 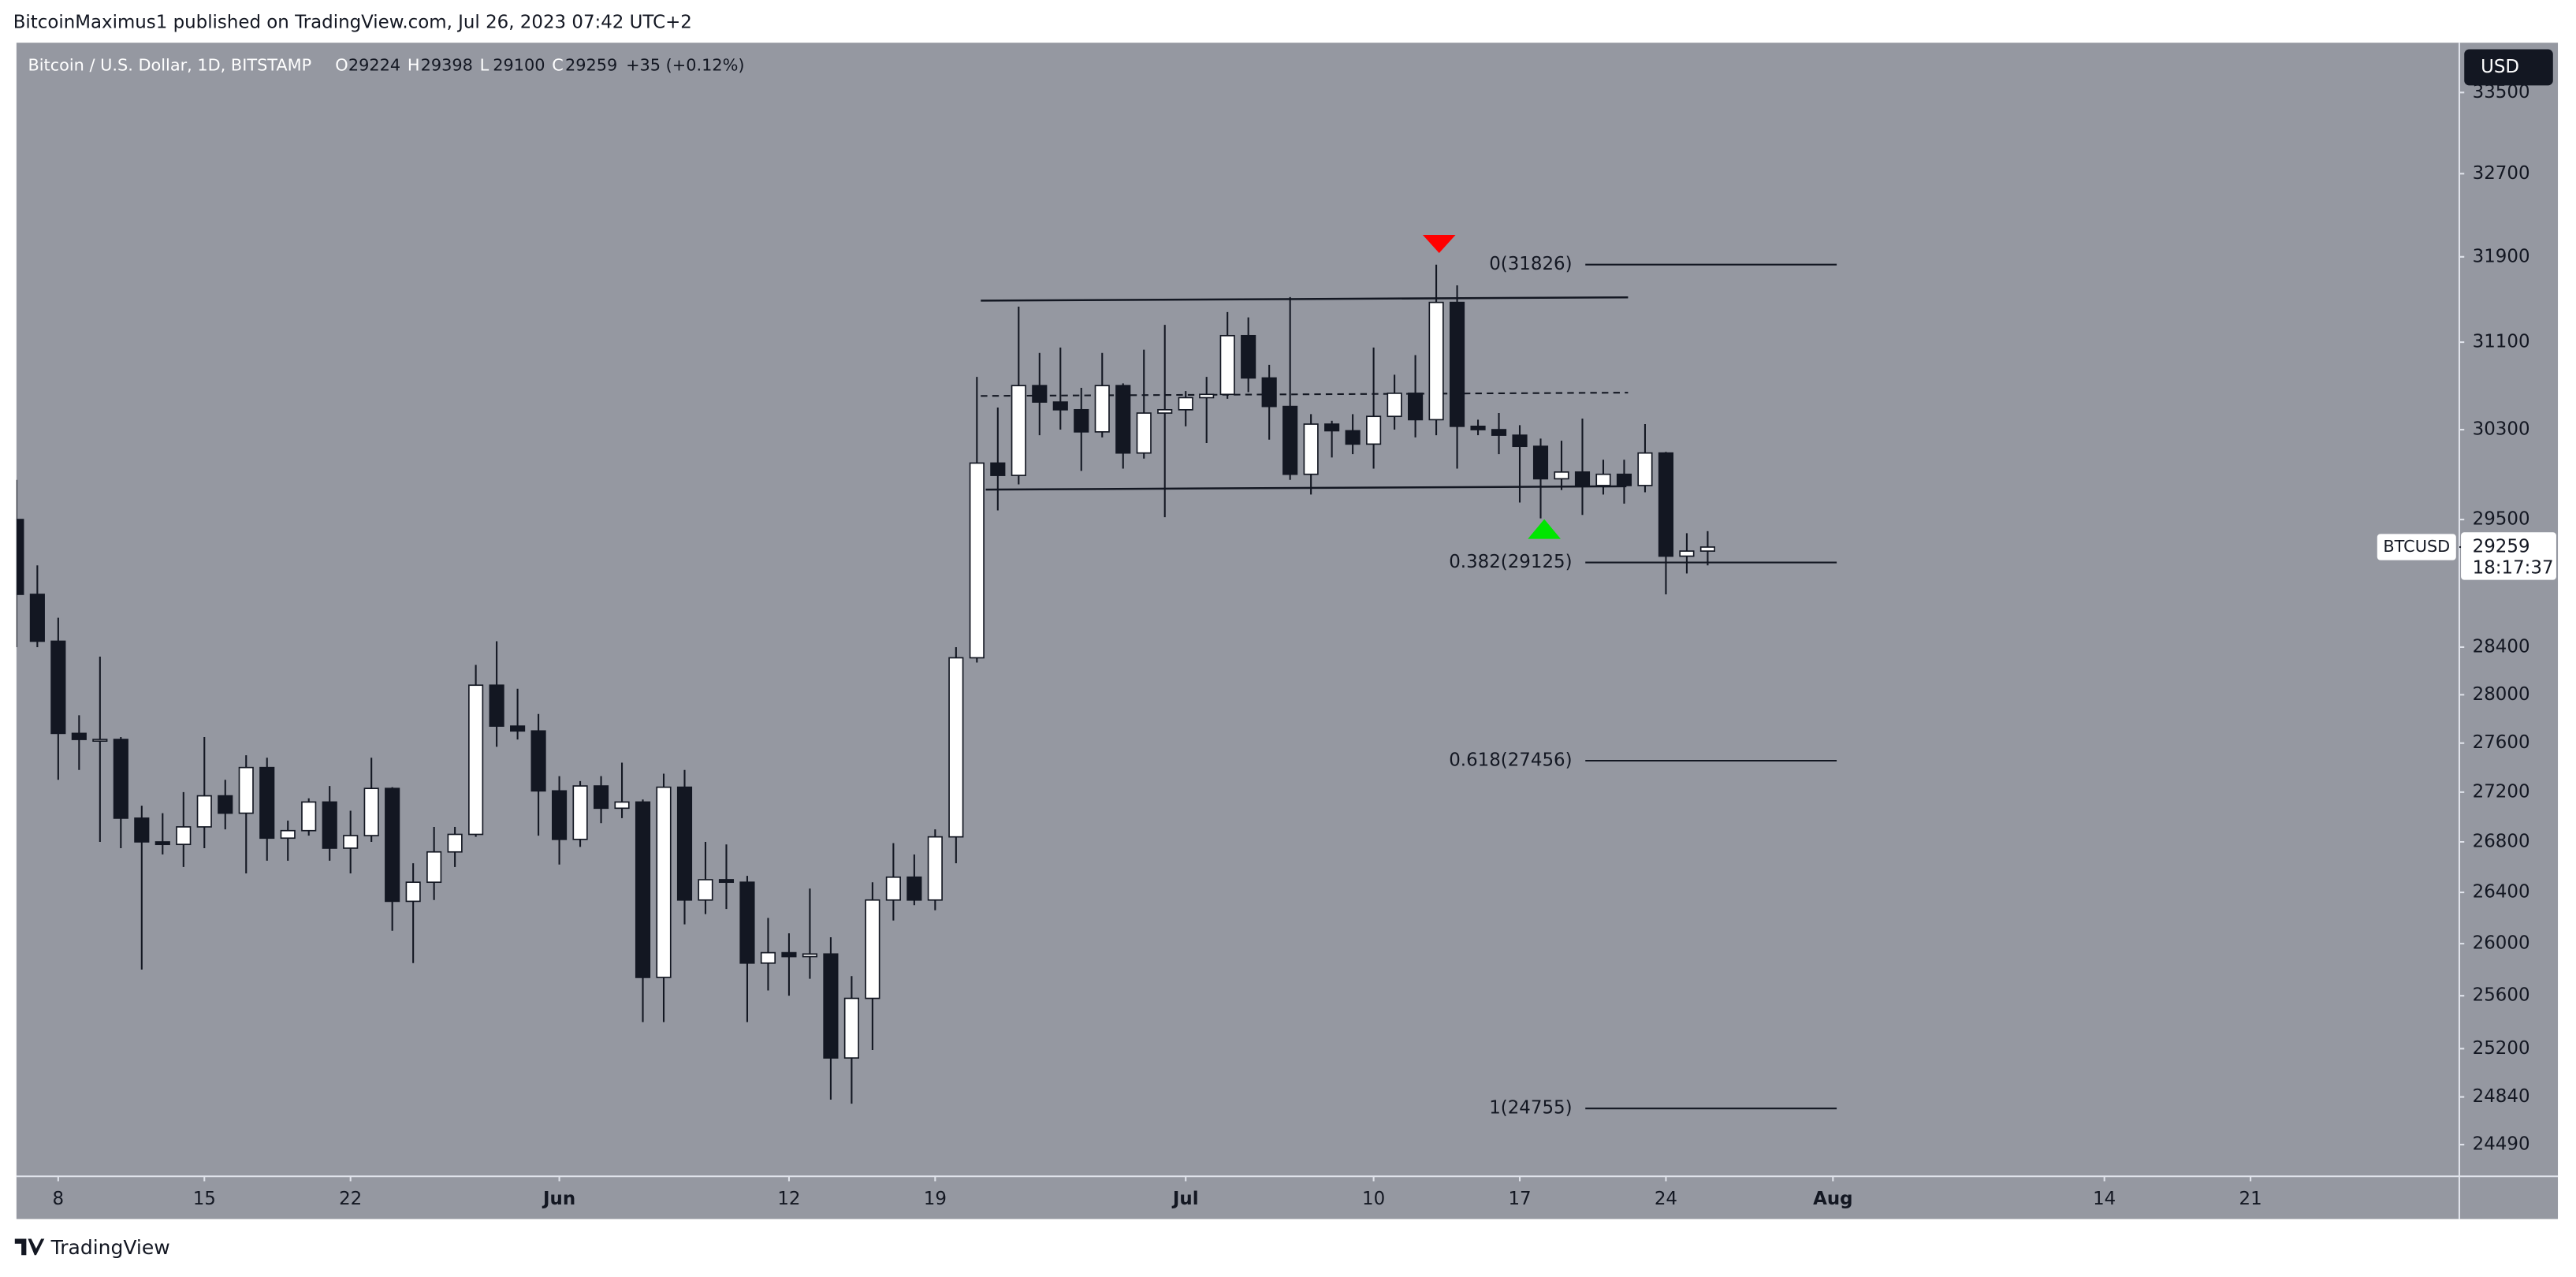 I want to click on fib-label: 1(24755), so click(x=1530, y=1108).